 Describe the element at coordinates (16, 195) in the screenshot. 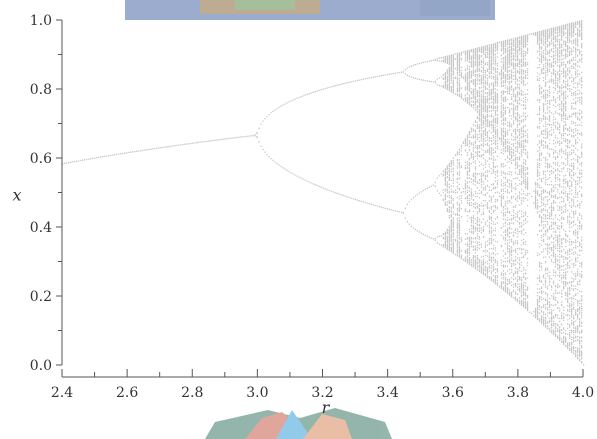

I see `y-axis-label: x` at that location.